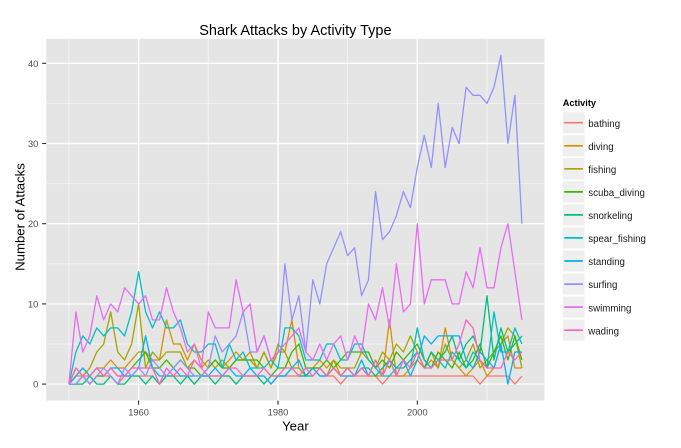 The image size is (681, 448). Describe the element at coordinates (600, 147) in the screenshot. I see `svg-text: diving` at that location.